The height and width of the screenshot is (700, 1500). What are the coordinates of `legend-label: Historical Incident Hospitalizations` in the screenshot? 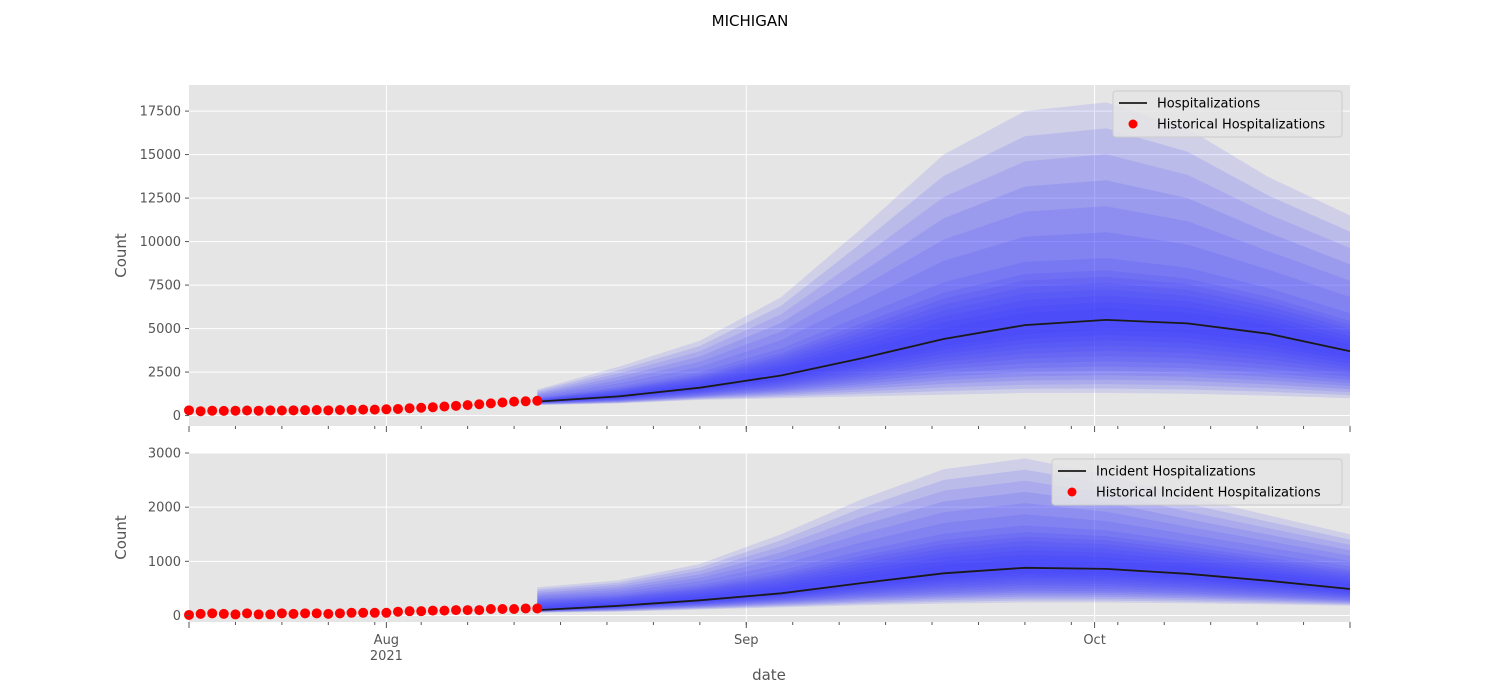 It's located at (1208, 493).